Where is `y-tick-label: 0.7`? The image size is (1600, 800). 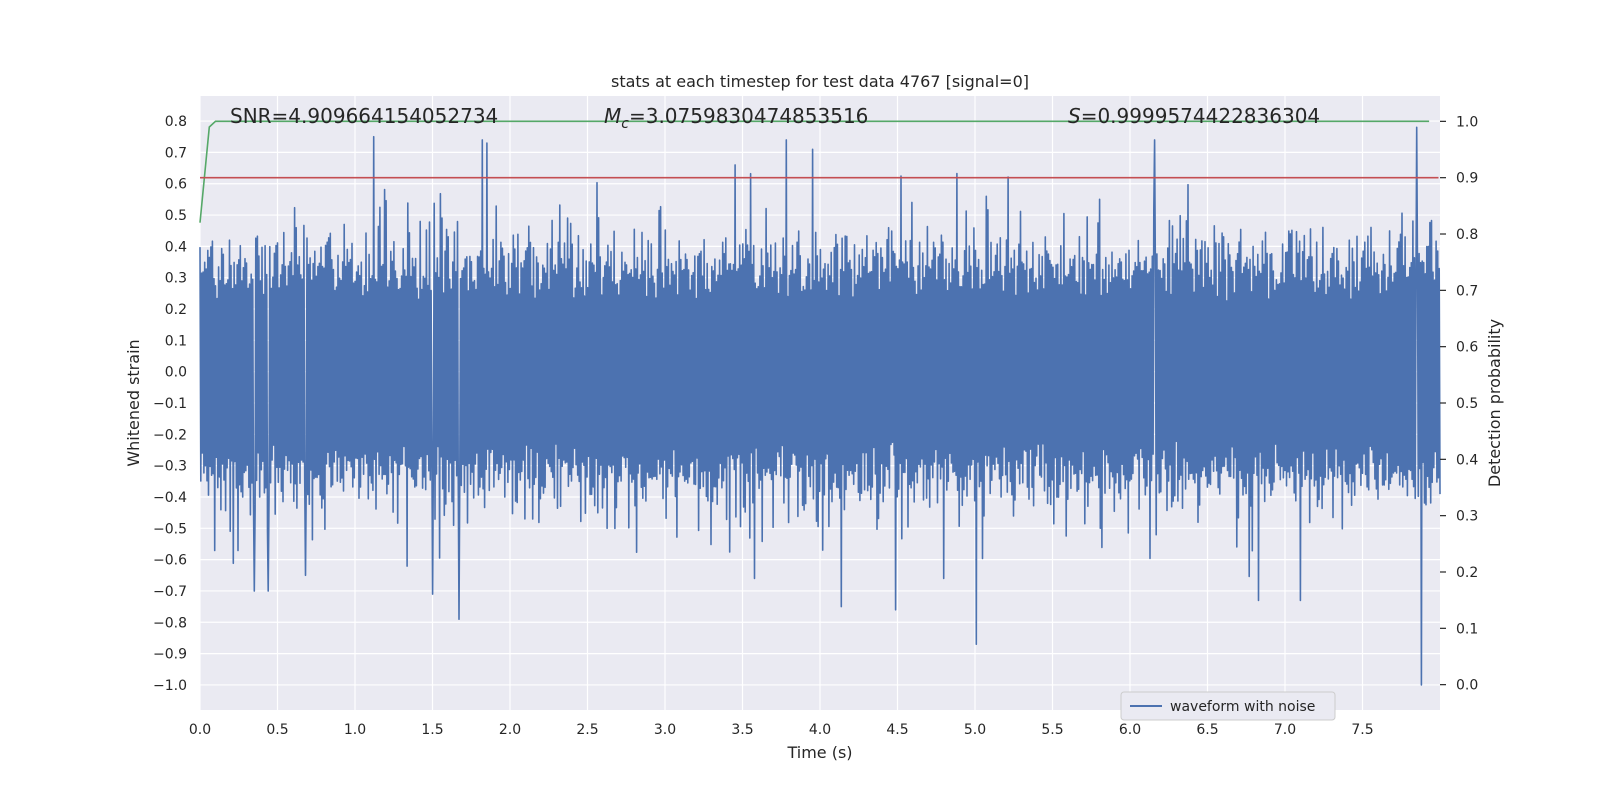
y-tick-label: 0.7 is located at coordinates (176, 153).